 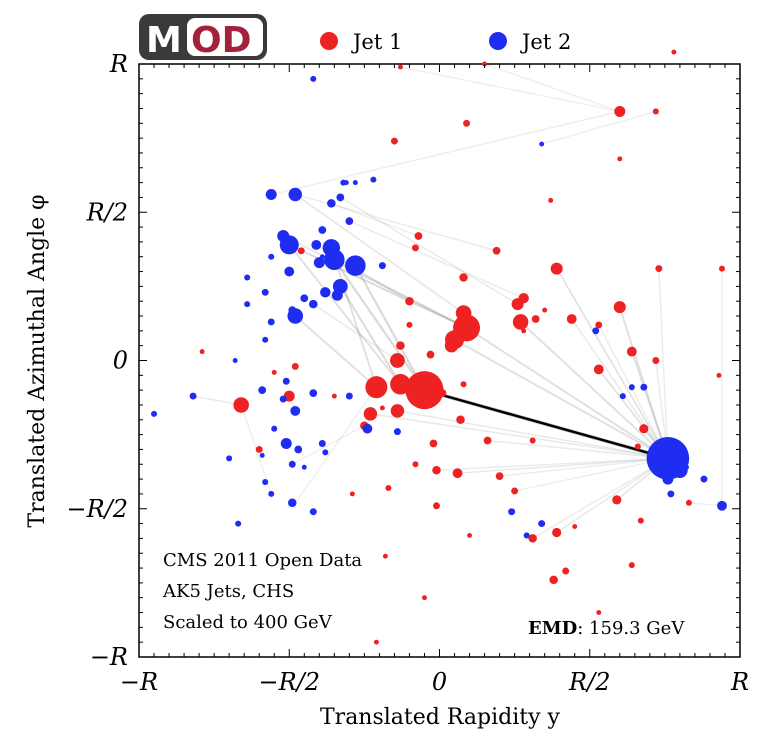 I want to click on x-tick-label-0: −R, so click(x=139, y=682).